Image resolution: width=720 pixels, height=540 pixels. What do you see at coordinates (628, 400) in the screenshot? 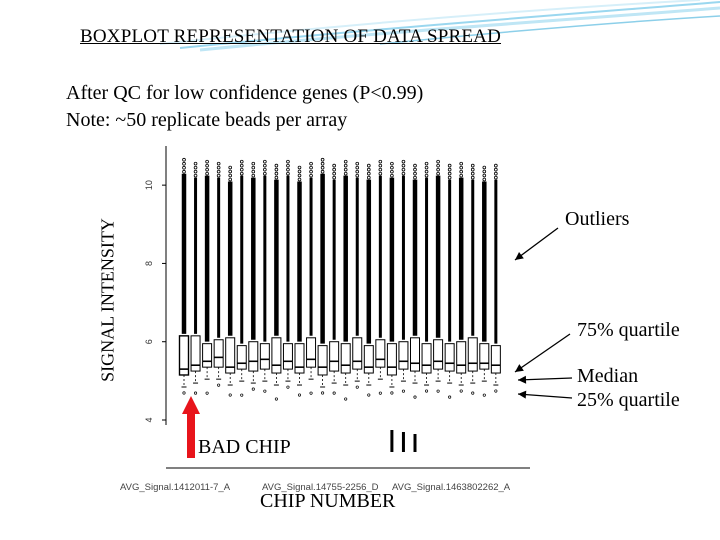
I see `q25-label: 25% quartile` at bounding box center [628, 400].